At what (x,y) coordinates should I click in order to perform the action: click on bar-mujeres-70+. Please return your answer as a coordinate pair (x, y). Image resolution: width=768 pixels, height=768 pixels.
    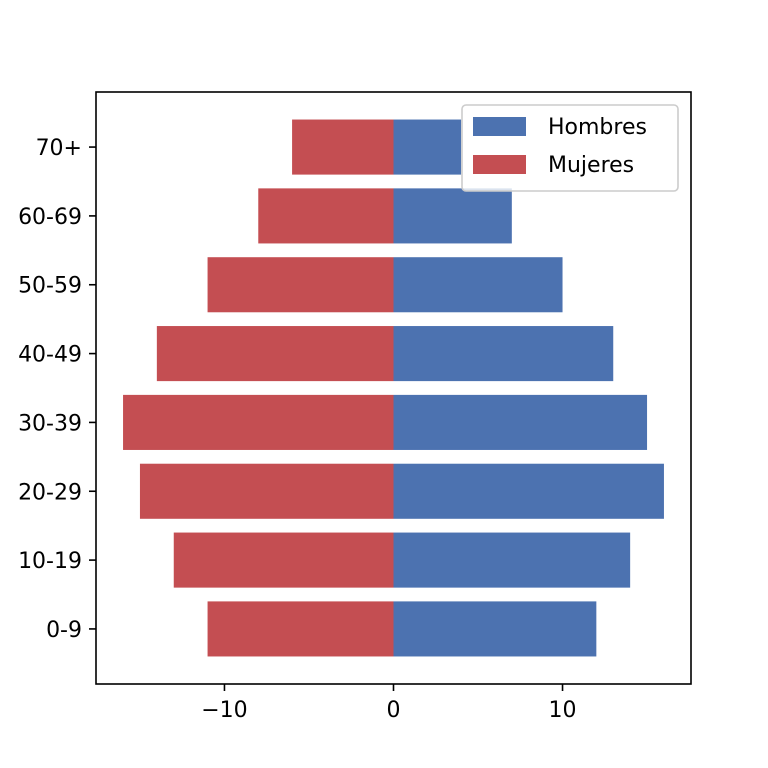
    Looking at the image, I should click on (343, 147).